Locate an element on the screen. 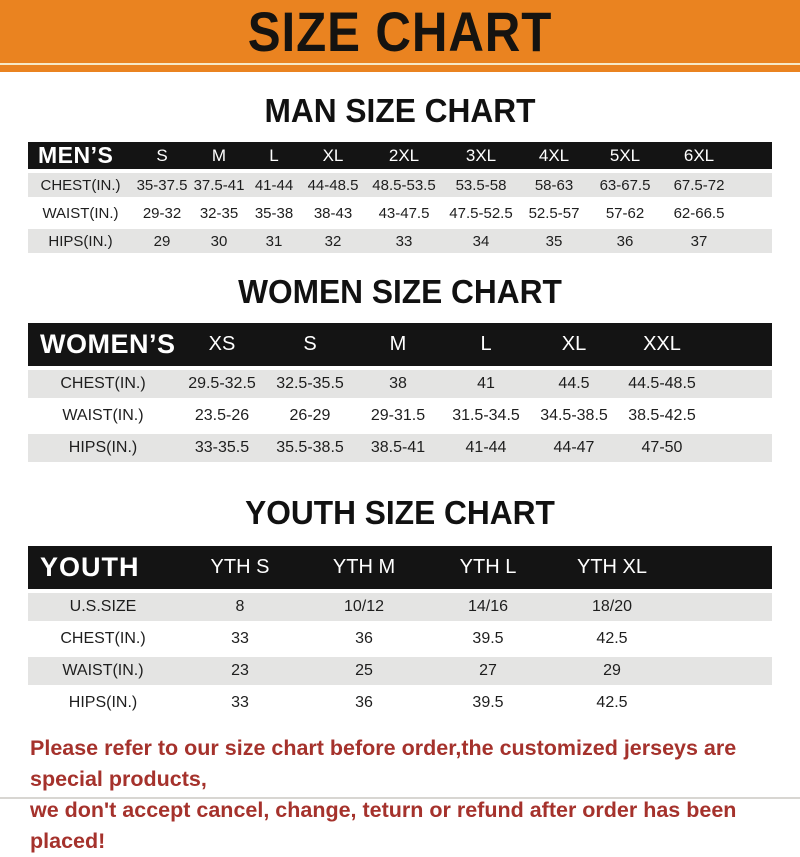 The width and height of the screenshot is (800, 857). size-value-cell: 37.5-41 is located at coordinates (219, 185).